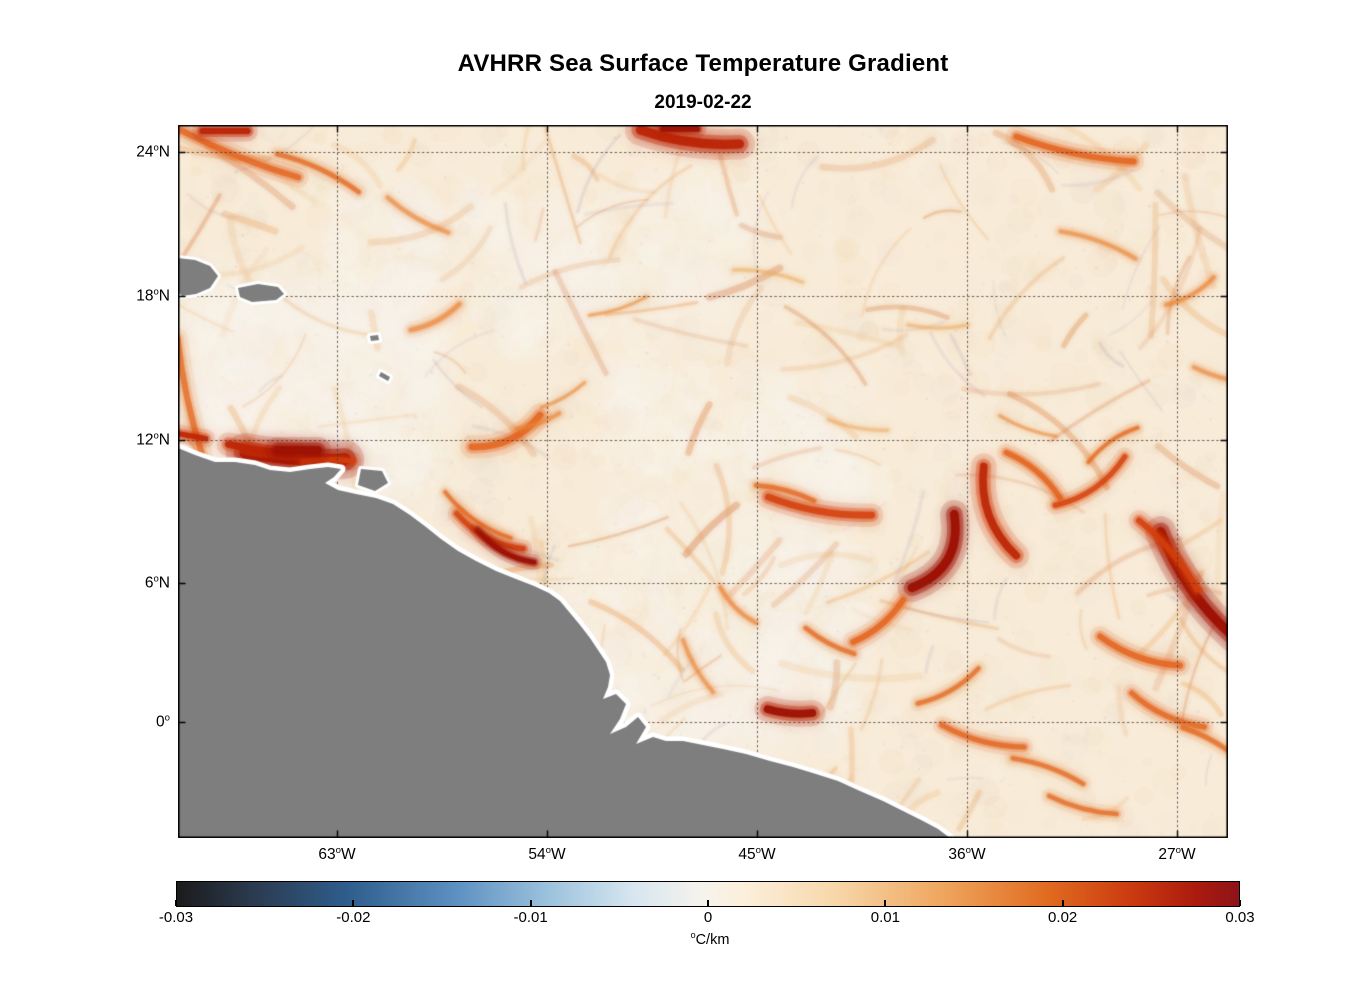 Image resolution: width=1356 pixels, height=1000 pixels. I want to click on x-tick-label: 36oW, so click(967, 854).